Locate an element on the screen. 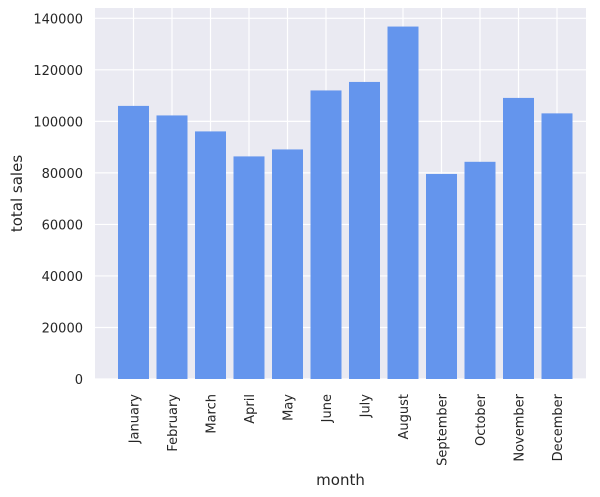 This screenshot has height=497, width=600. x-tick-label-september: September is located at coordinates (443, 429).